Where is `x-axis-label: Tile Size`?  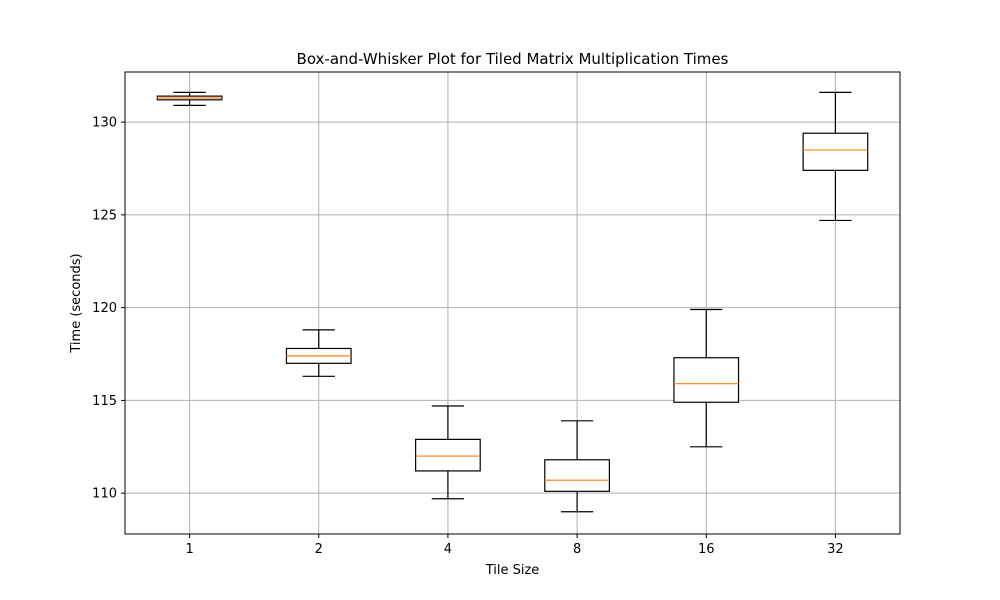 x-axis-label: Tile Size is located at coordinates (512, 570).